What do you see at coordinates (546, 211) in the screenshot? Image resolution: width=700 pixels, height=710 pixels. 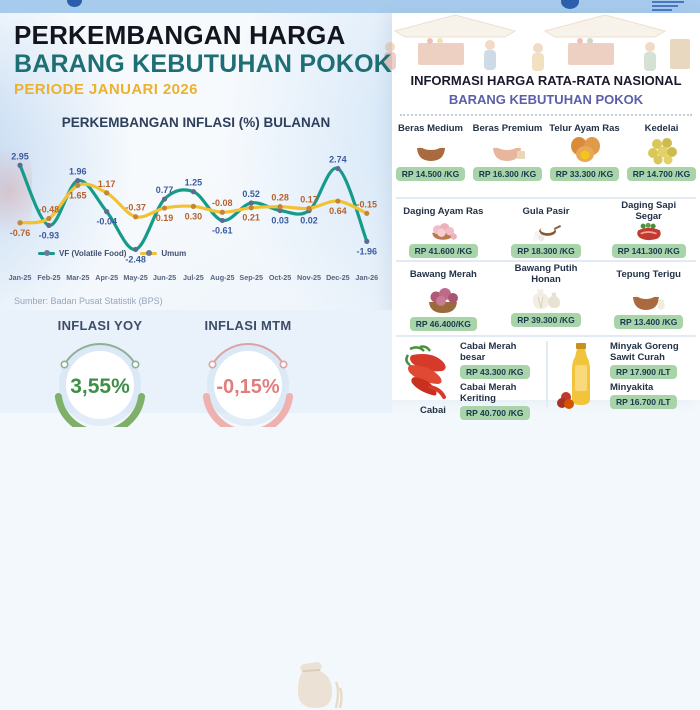 I see `commodity-name: Gula Pasir` at bounding box center [546, 211].